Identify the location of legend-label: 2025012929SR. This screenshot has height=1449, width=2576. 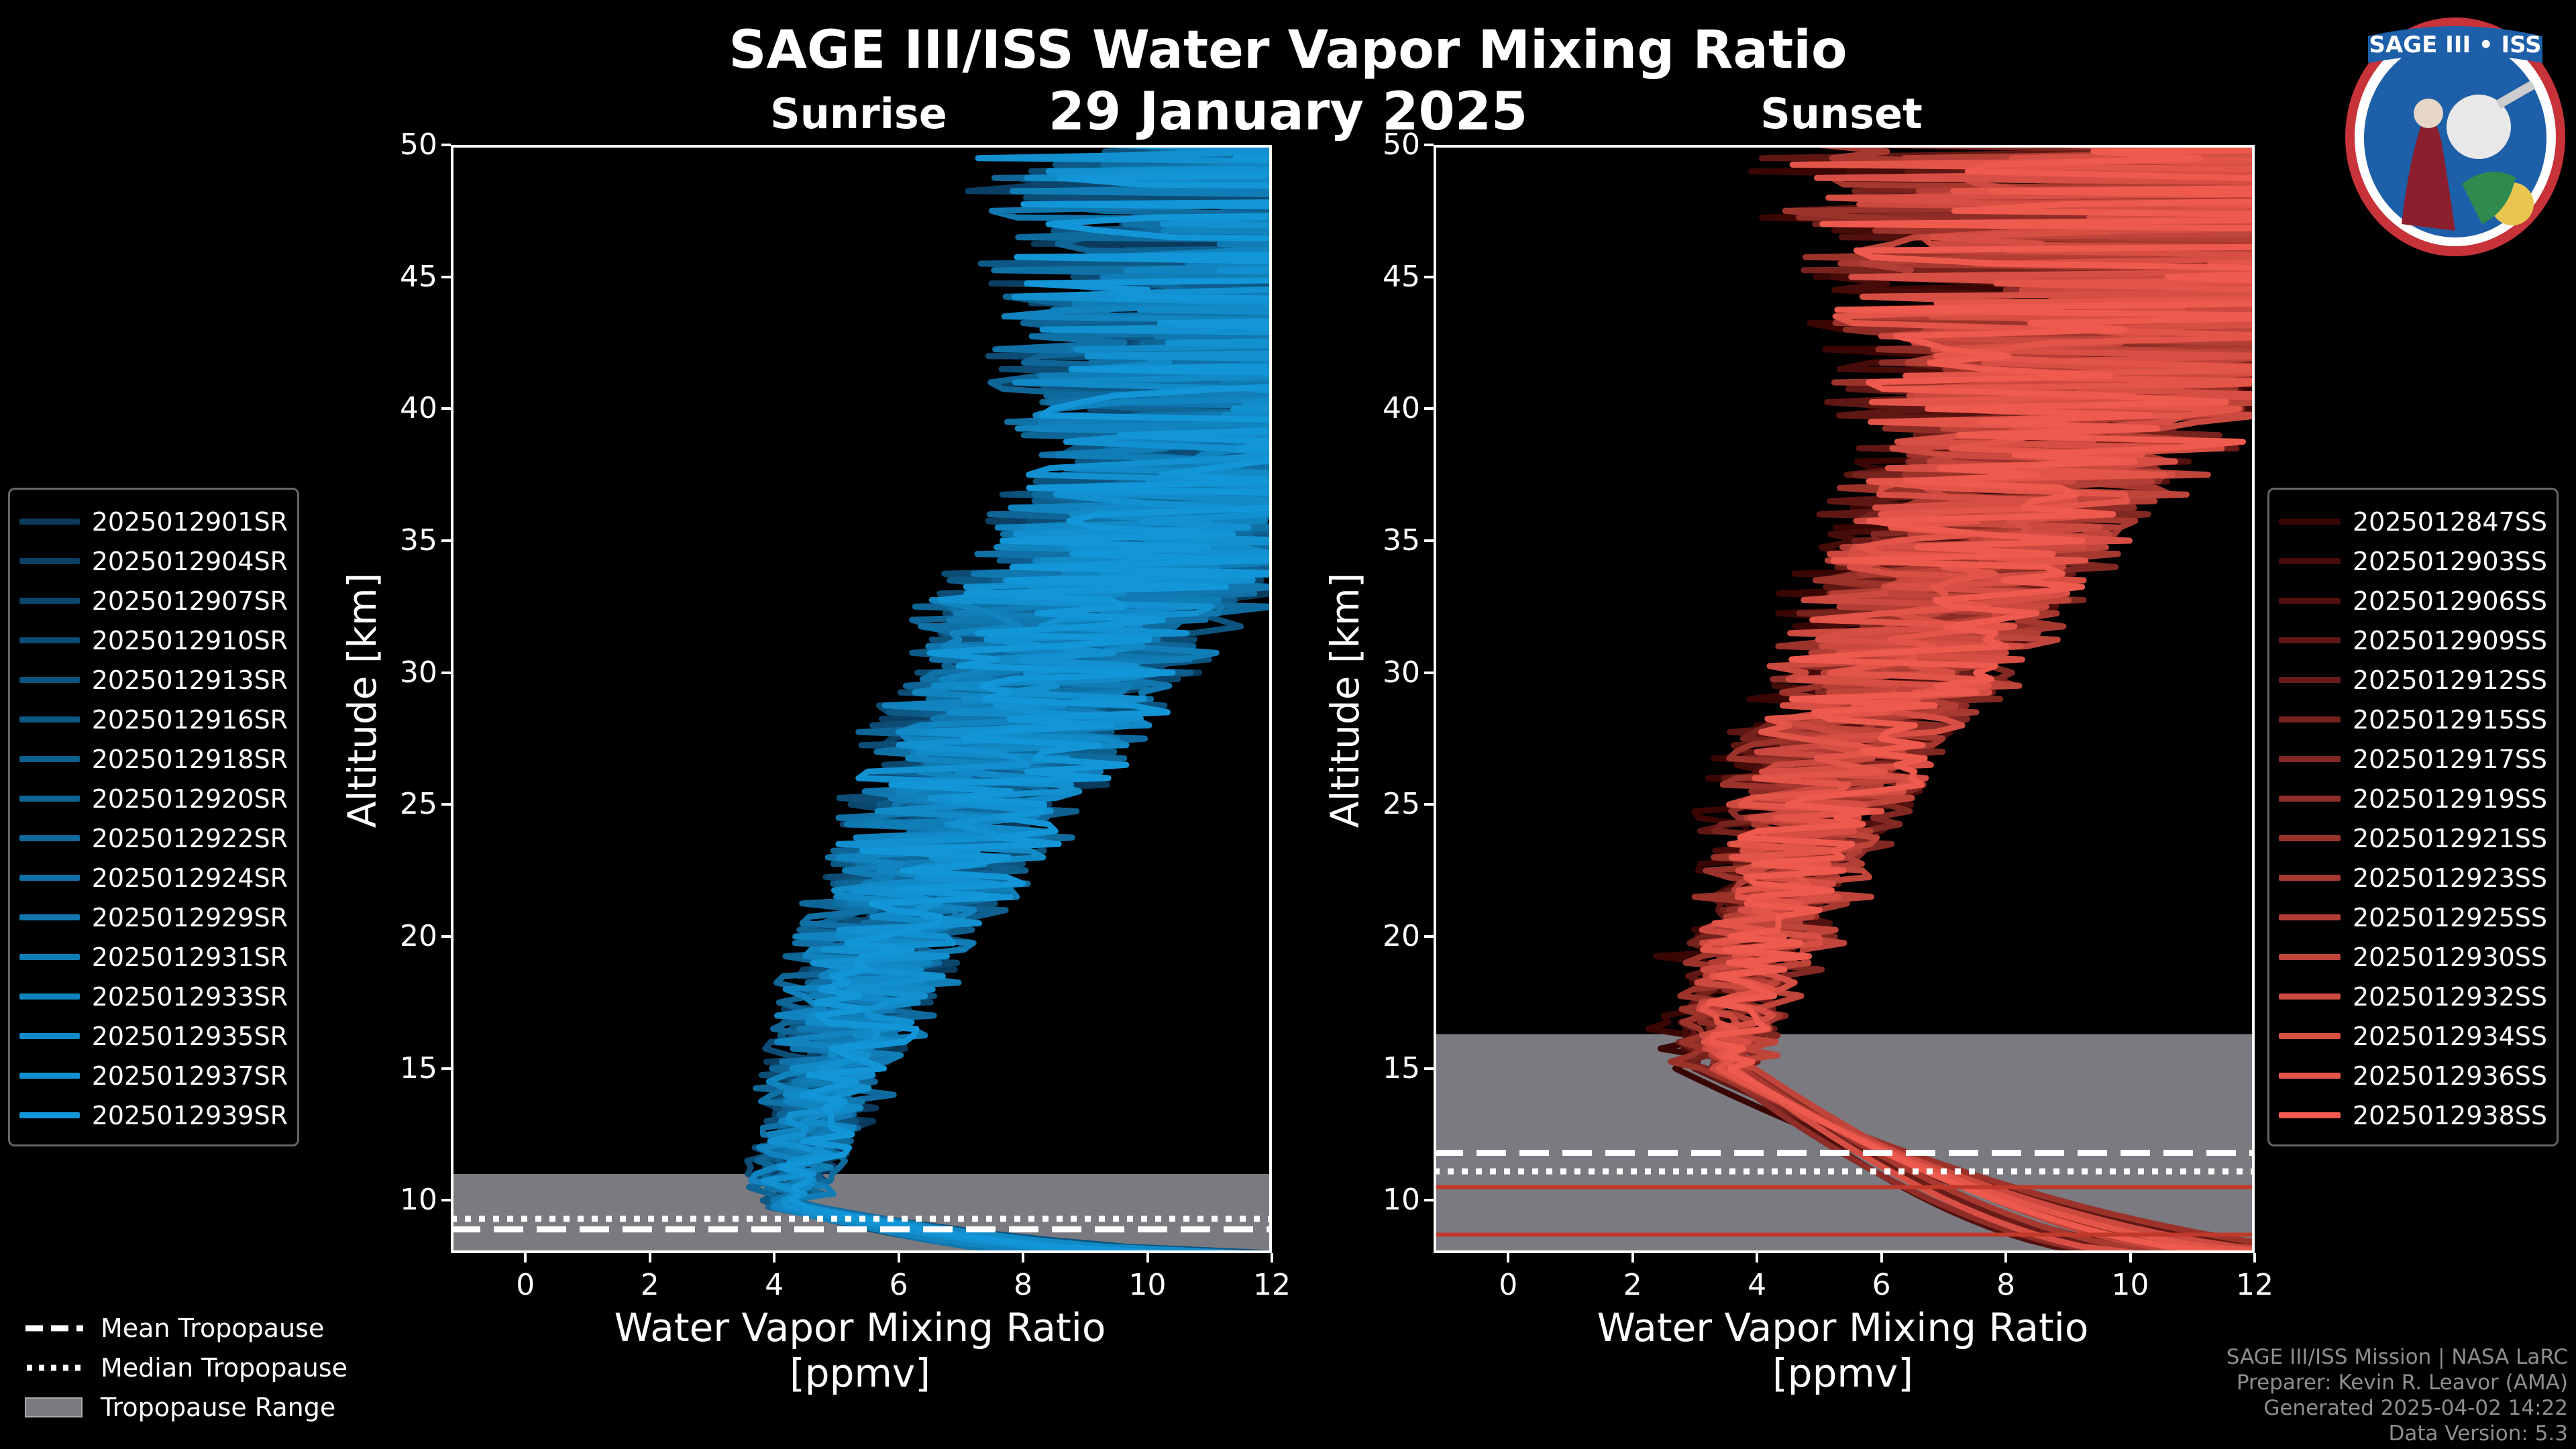
(189, 917).